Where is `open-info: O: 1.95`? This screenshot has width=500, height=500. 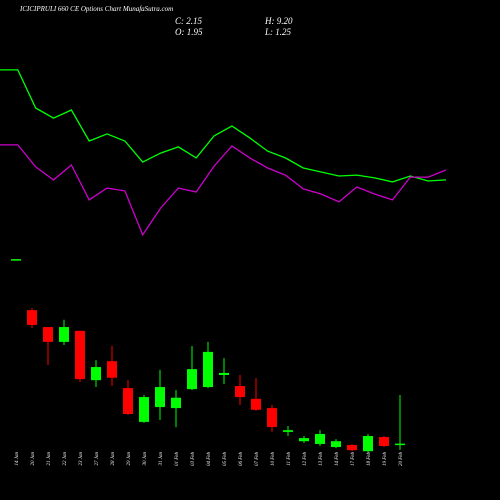
open-info: O: 1.95 is located at coordinates (189, 32).